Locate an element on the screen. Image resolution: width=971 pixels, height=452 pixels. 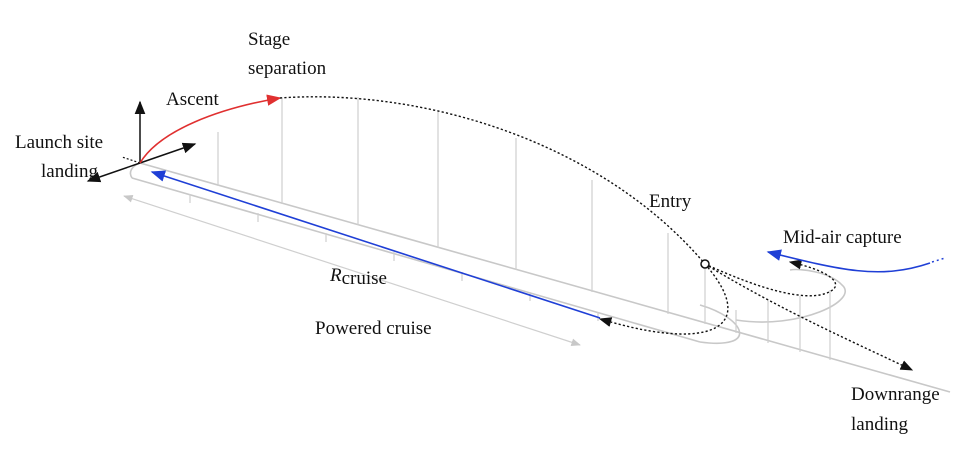
ascent-path is located at coordinates (210, 129).